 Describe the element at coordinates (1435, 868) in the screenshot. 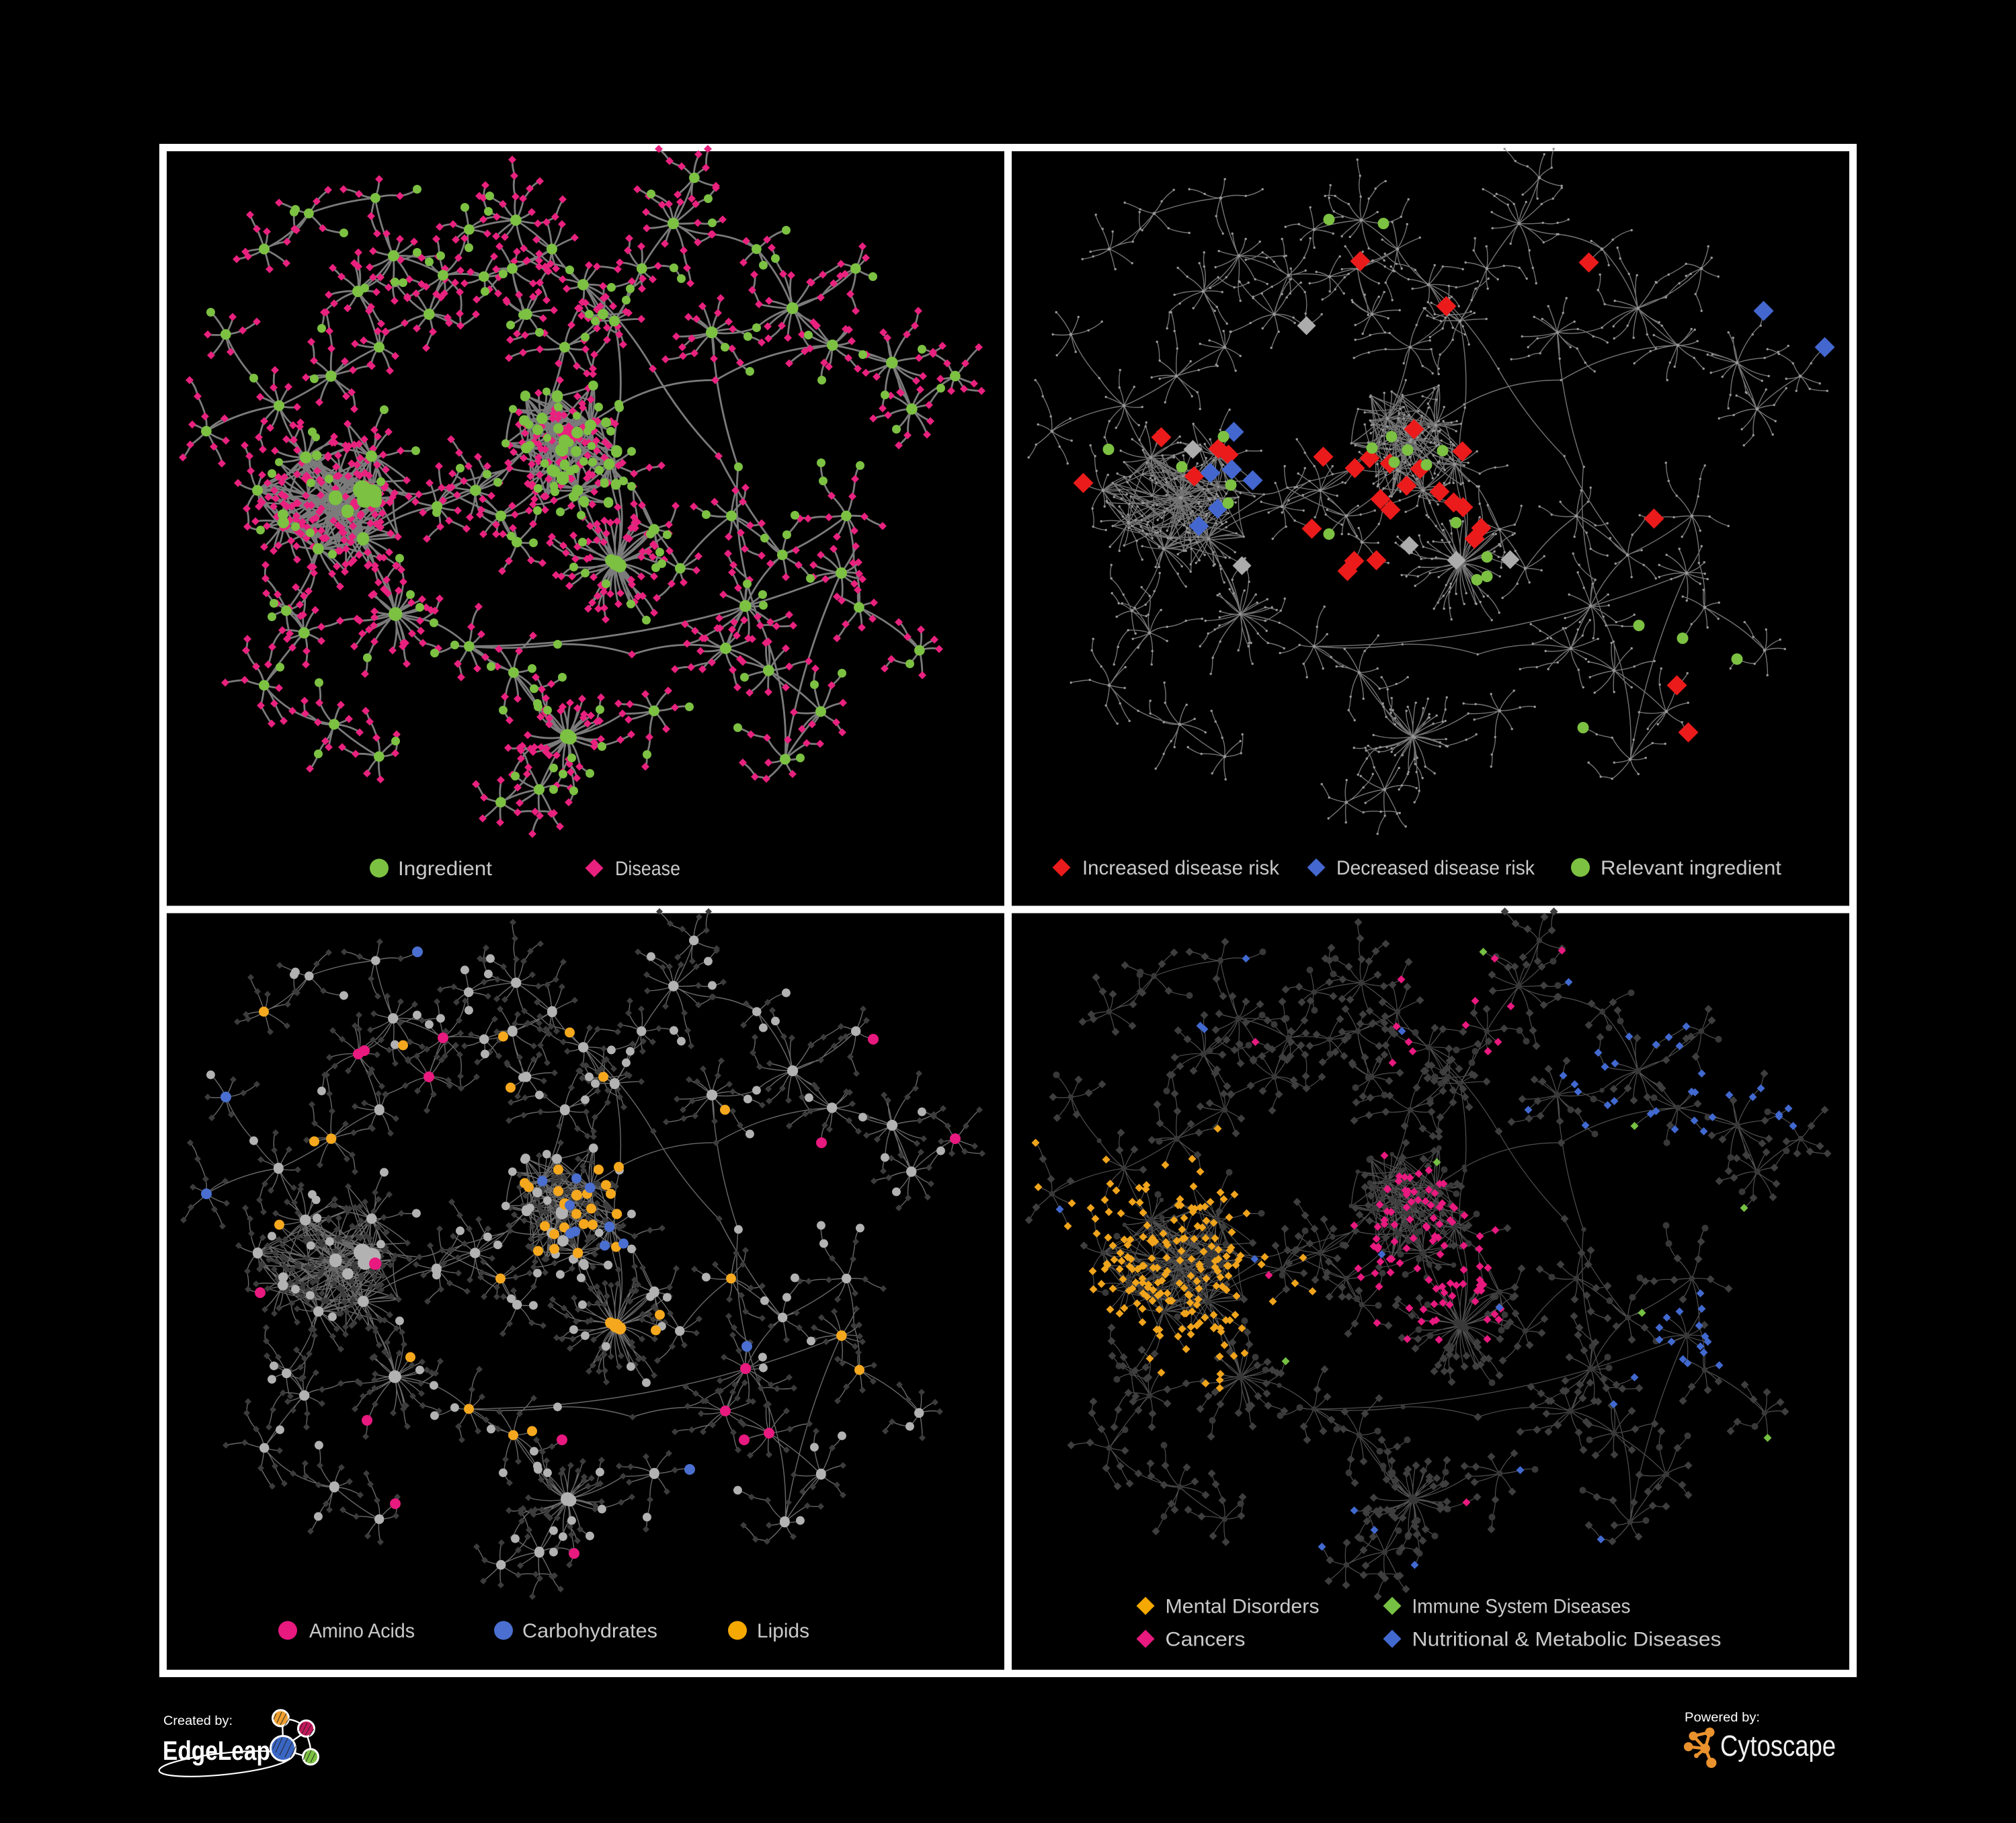

I see `svg-text: Decreased disease risk` at that location.